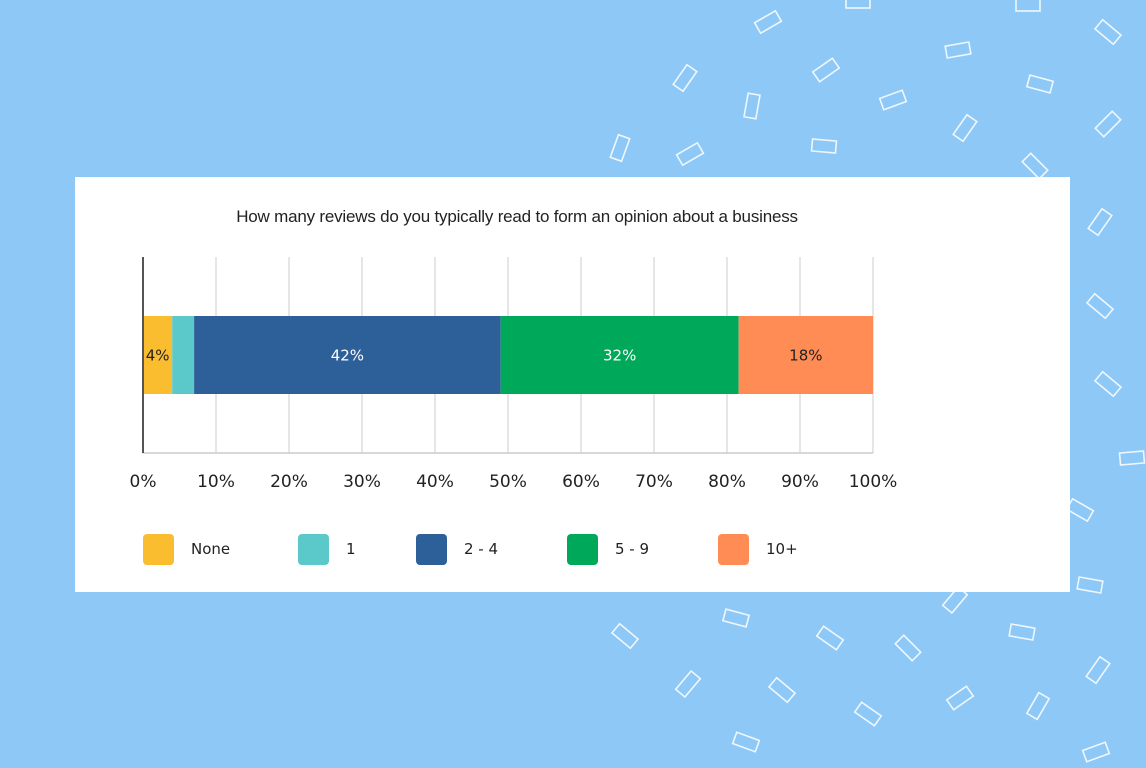 Image resolution: width=1146 pixels, height=768 pixels. Describe the element at coordinates (758, 549) in the screenshot. I see `legend-item: 10+` at that location.